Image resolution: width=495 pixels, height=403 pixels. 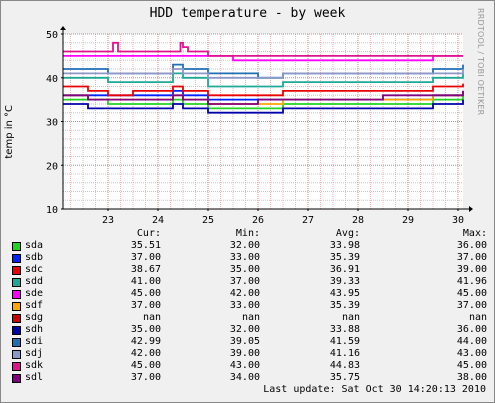 What do you see at coordinates (244, 293) in the screenshot?
I see `legend-value-min: 42.00` at bounding box center [244, 293].